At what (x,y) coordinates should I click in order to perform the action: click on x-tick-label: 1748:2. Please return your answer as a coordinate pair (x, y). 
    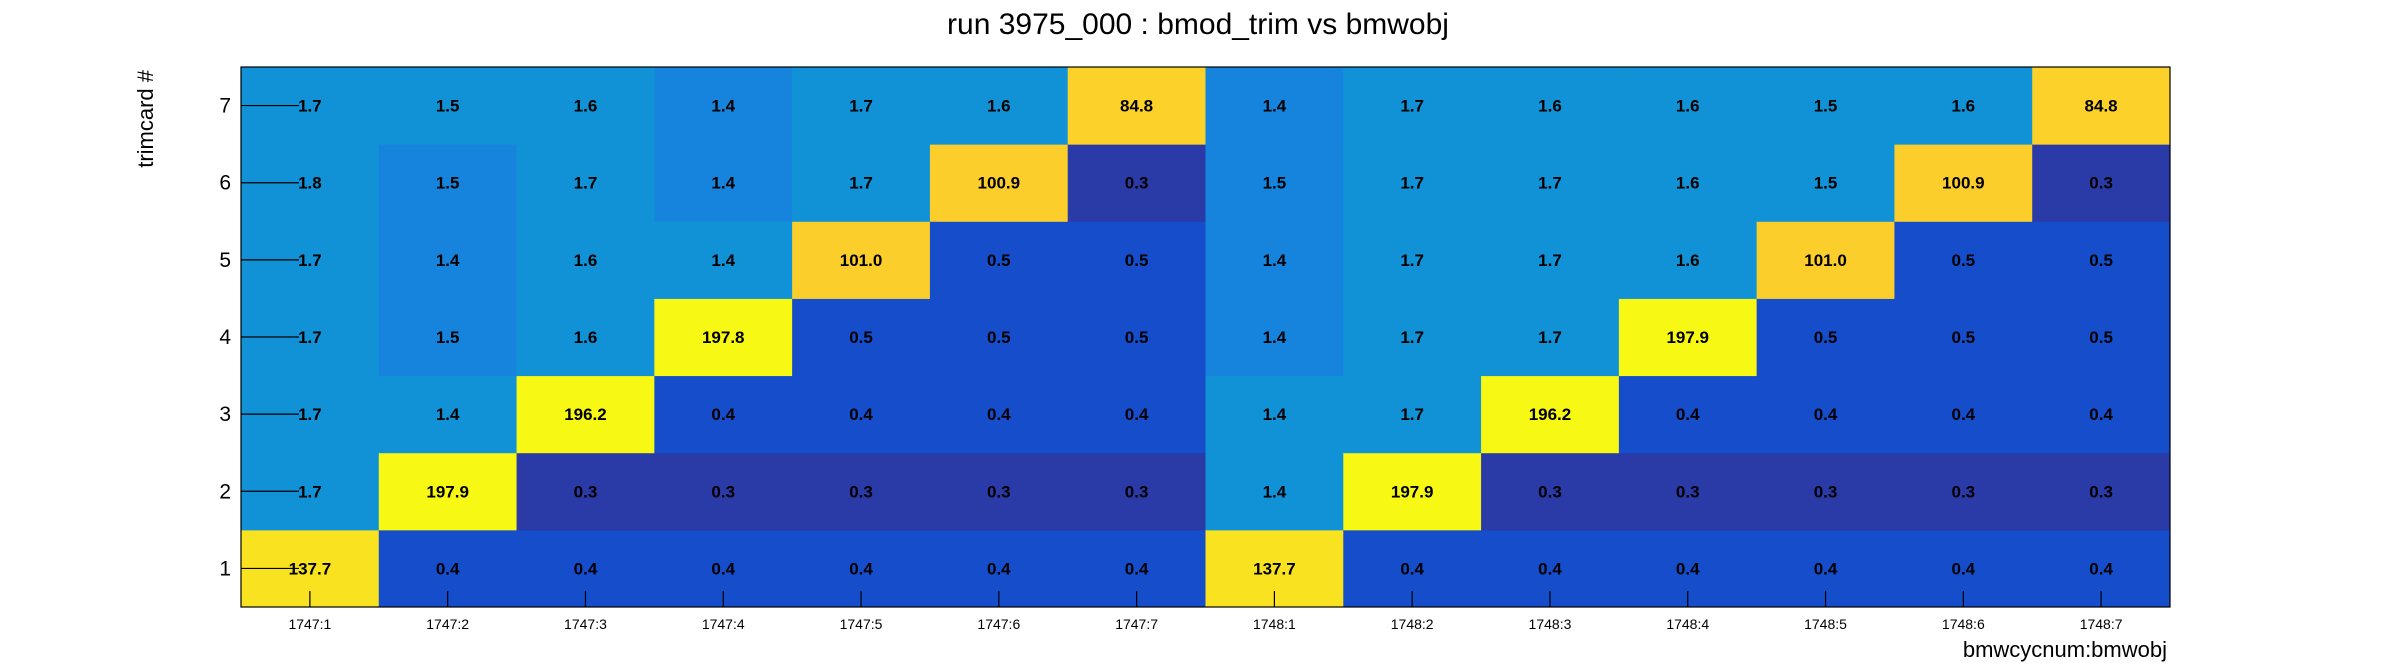
    Looking at the image, I should click on (1412, 624).